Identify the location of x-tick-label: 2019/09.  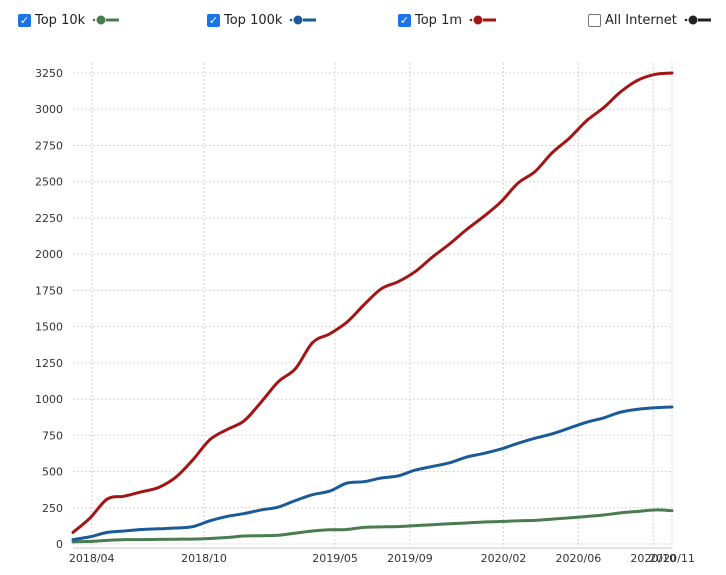
(410, 558).